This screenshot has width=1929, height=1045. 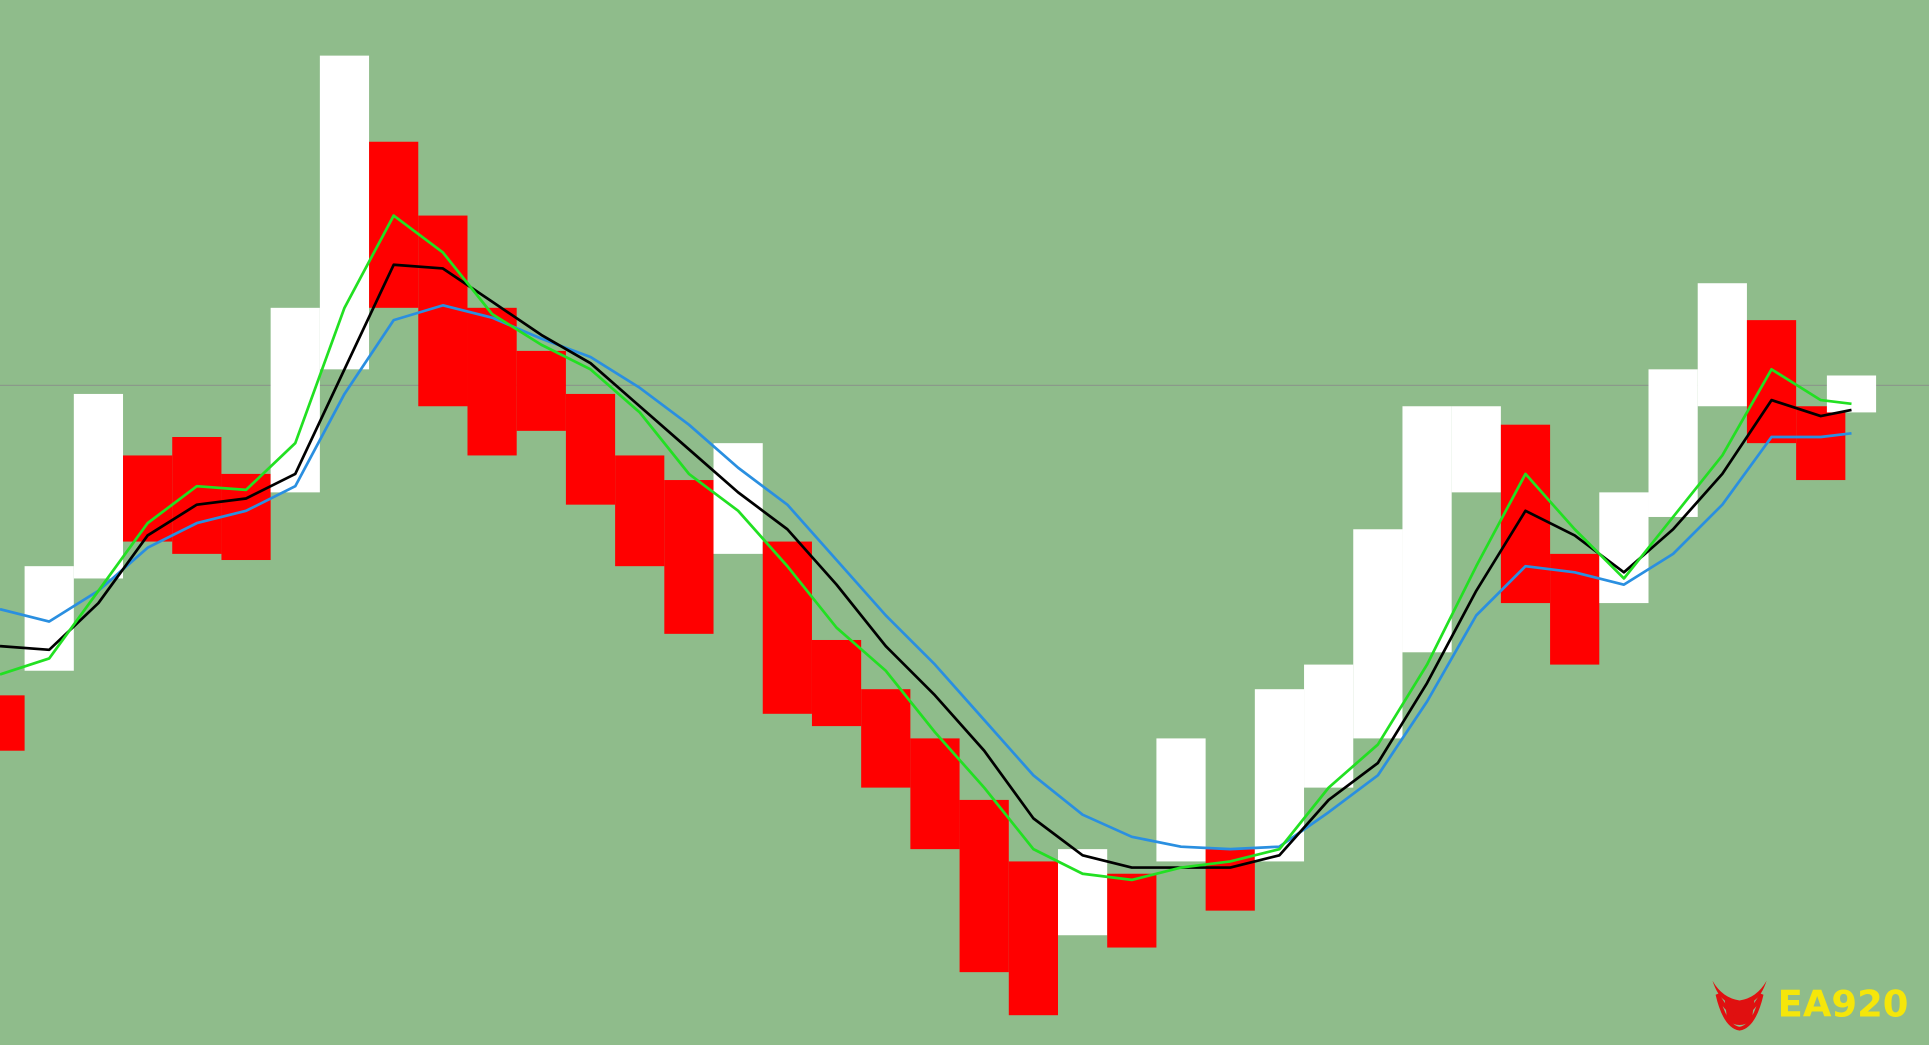 I want to click on logo-icon, so click(x=1739, y=1003).